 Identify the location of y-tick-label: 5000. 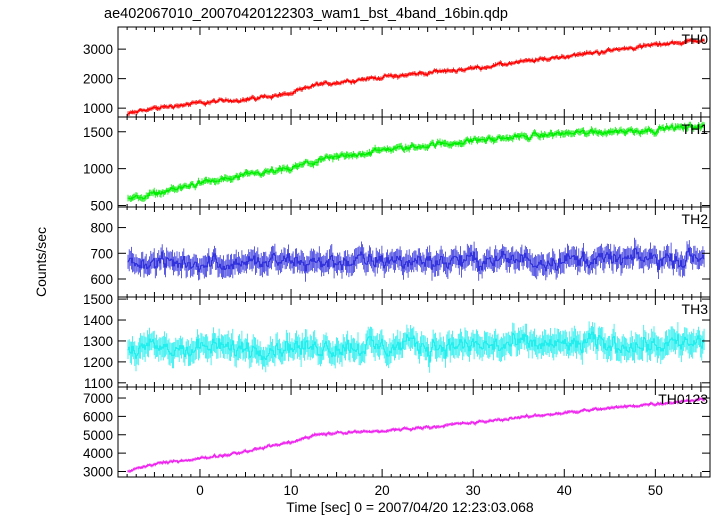
(98, 435).